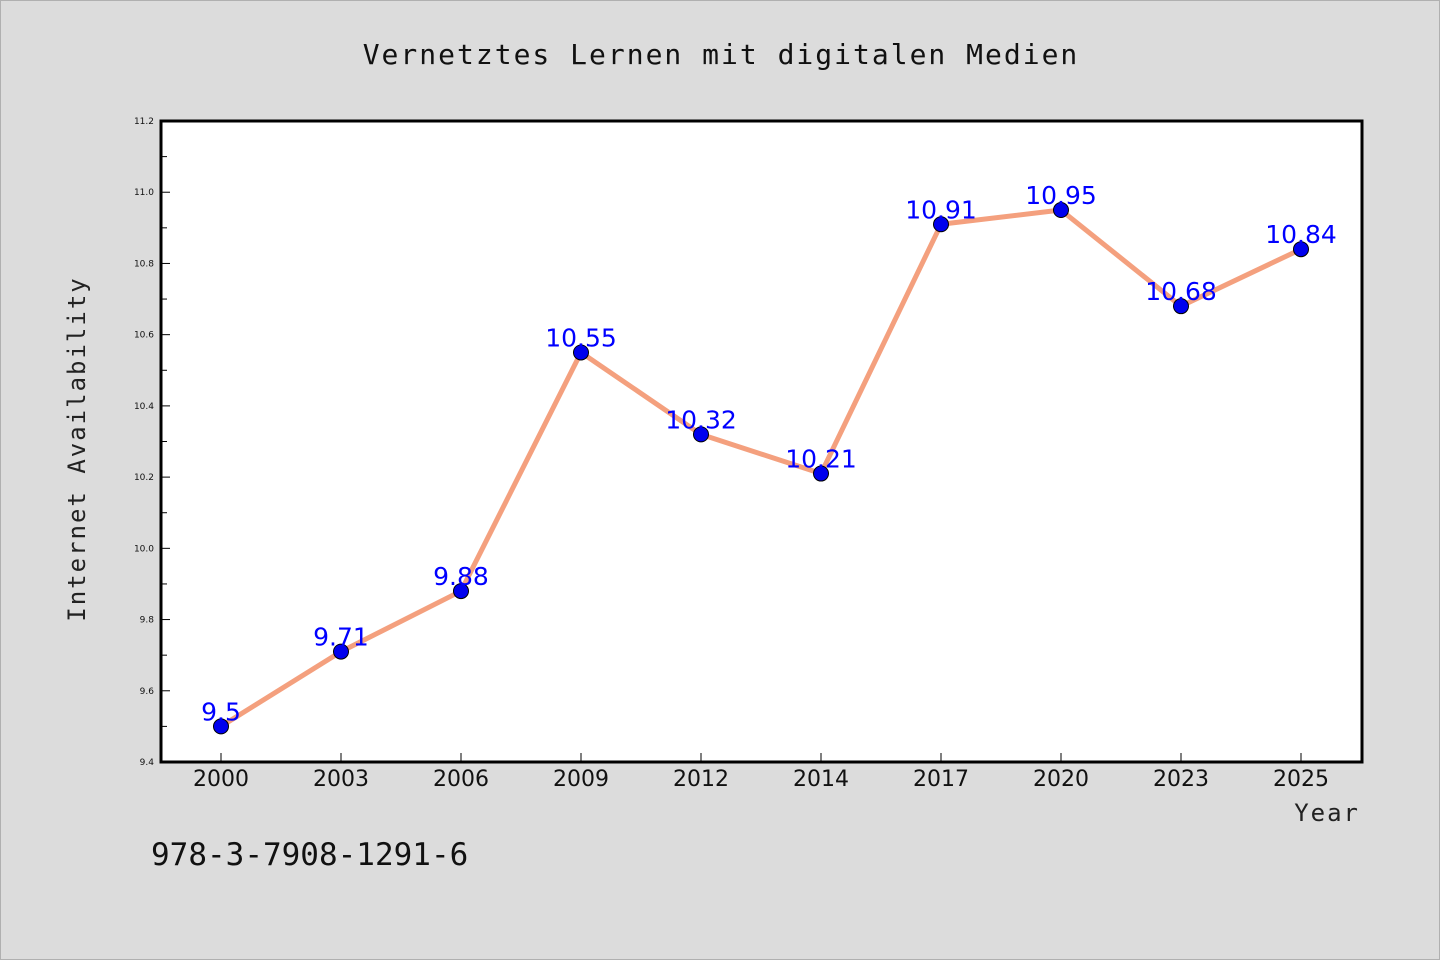 The height and width of the screenshot is (960, 1440). What do you see at coordinates (581, 779) in the screenshot?
I see `x-tick-label: 2009` at bounding box center [581, 779].